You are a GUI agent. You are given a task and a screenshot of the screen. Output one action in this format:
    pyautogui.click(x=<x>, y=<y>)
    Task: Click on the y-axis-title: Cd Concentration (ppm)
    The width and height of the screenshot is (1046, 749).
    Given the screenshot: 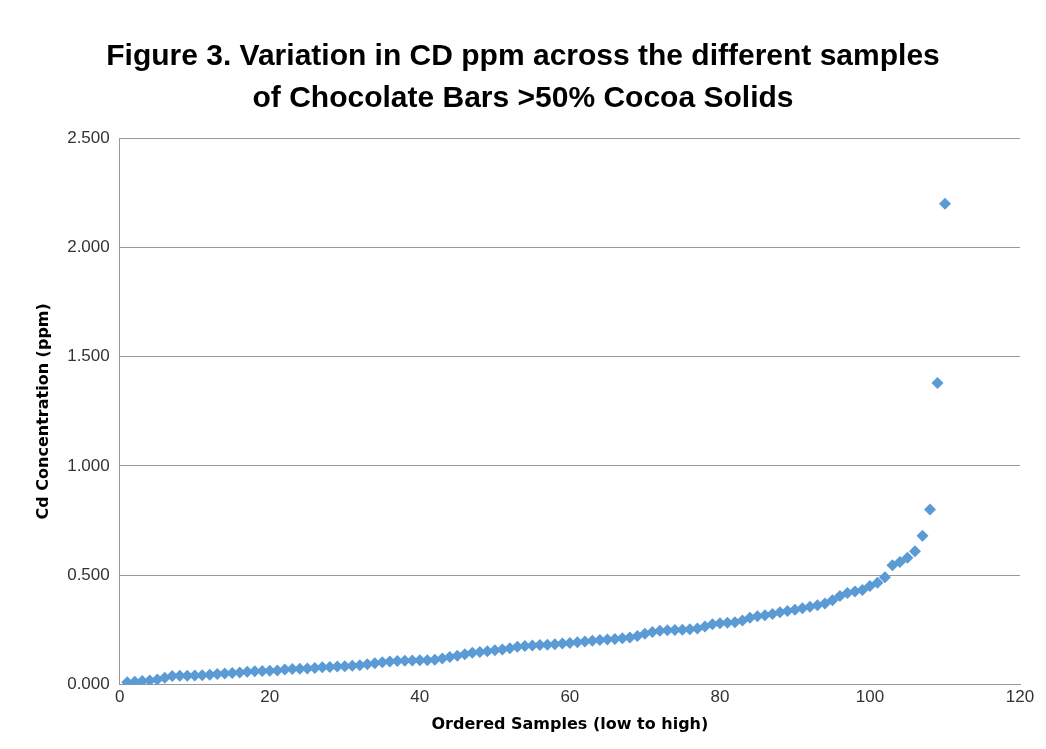 What is the action you would take?
    pyautogui.click(x=42, y=411)
    